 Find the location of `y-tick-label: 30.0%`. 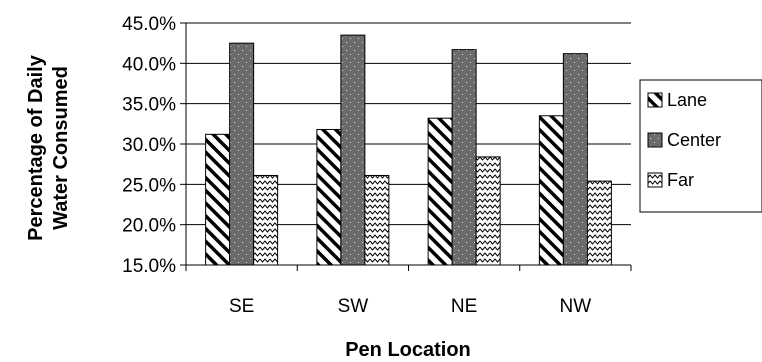

y-tick-label: 30.0% is located at coordinates (149, 145).